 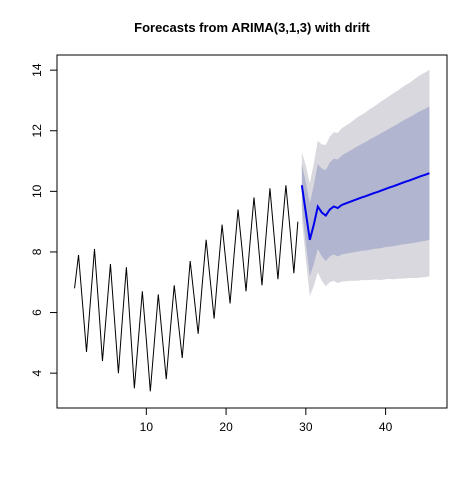 What do you see at coordinates (306, 427) in the screenshot?
I see `x-tick-label: 30` at bounding box center [306, 427].